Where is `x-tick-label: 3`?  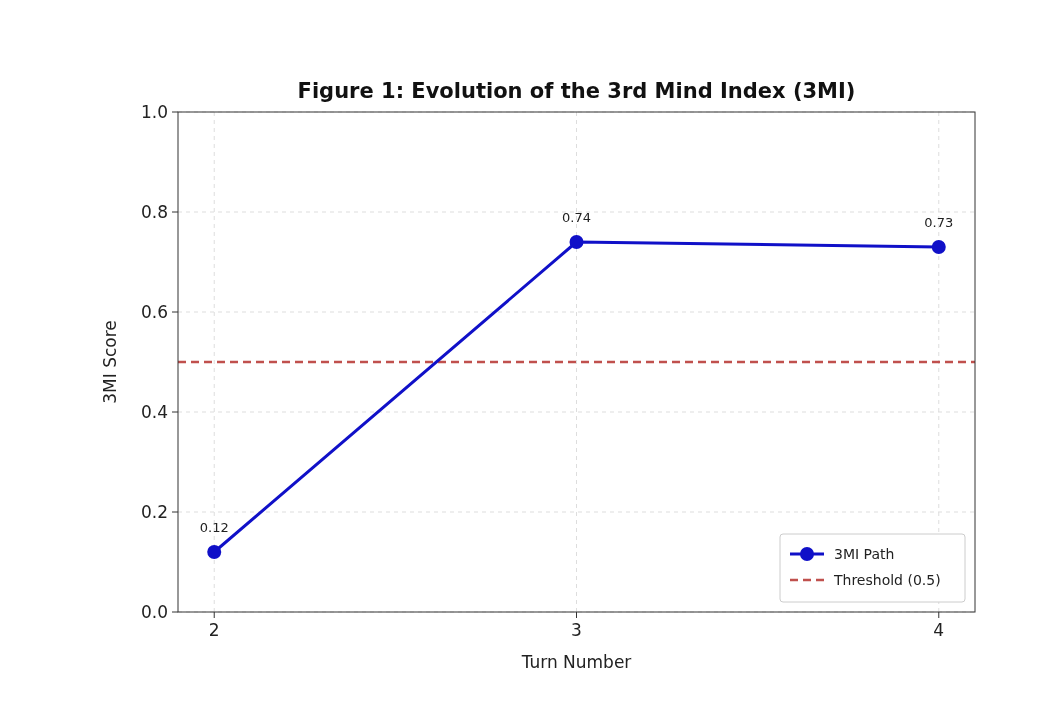 x-tick-label: 3 is located at coordinates (576, 630).